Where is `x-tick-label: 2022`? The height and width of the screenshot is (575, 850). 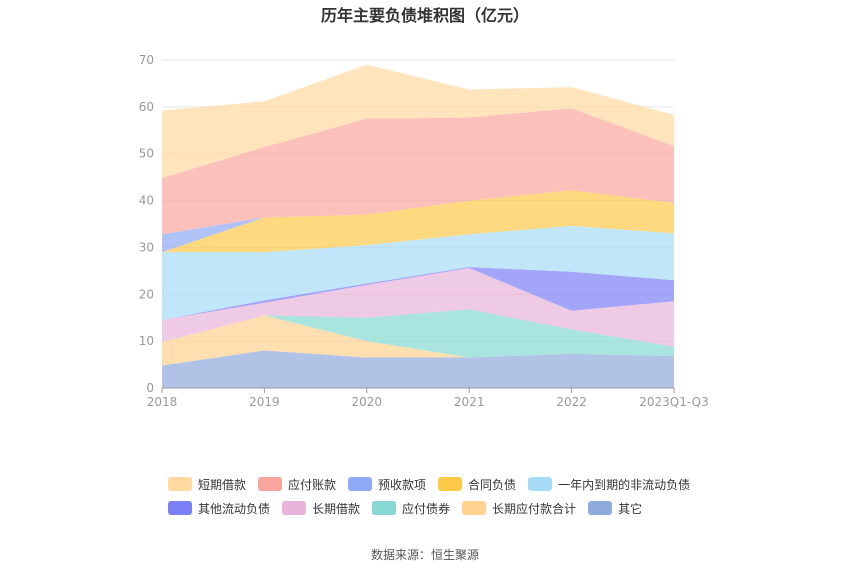 x-tick-label: 2022 is located at coordinates (571, 402).